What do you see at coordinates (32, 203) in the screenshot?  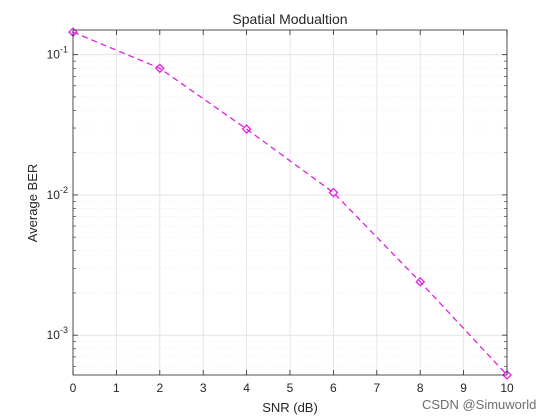 I see `y-axis-label: Average BER` at bounding box center [32, 203].